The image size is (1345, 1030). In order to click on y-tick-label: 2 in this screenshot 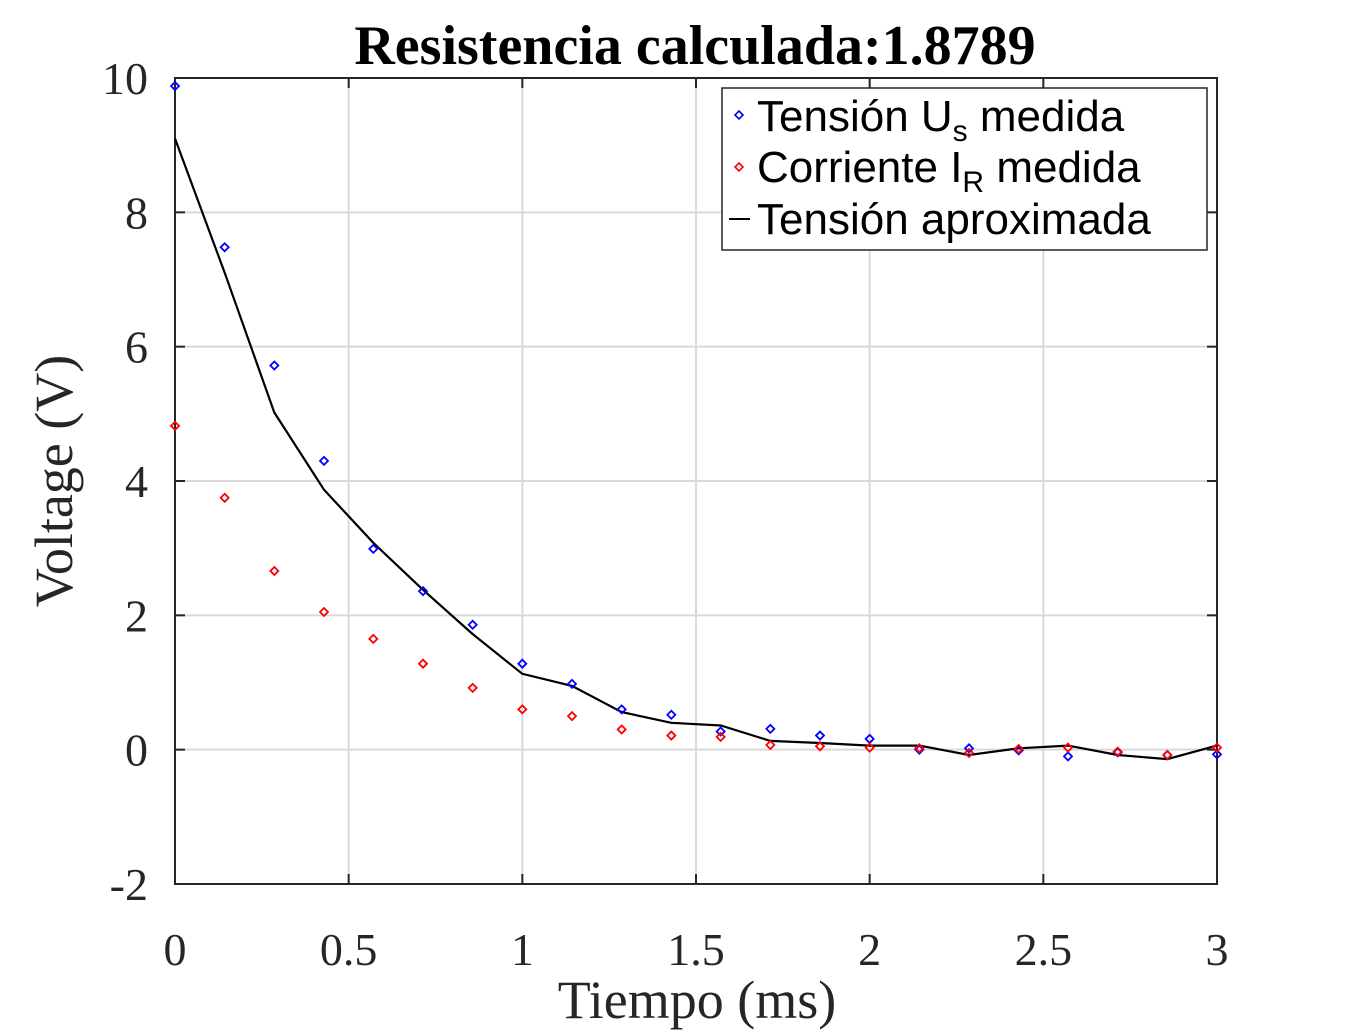, I will do `click(136, 615)`.